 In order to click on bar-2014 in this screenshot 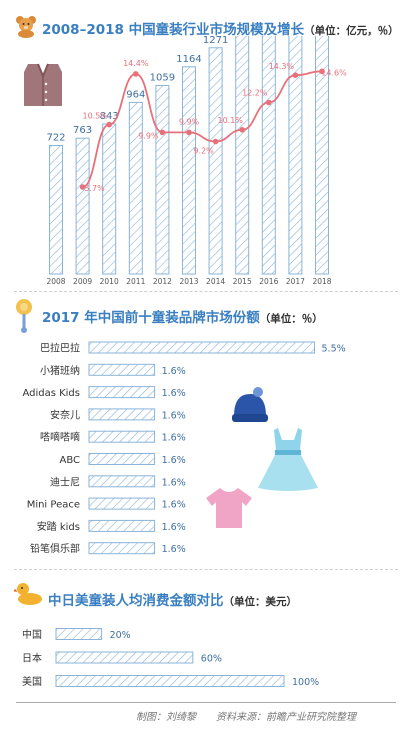, I will do `click(215, 161)`.